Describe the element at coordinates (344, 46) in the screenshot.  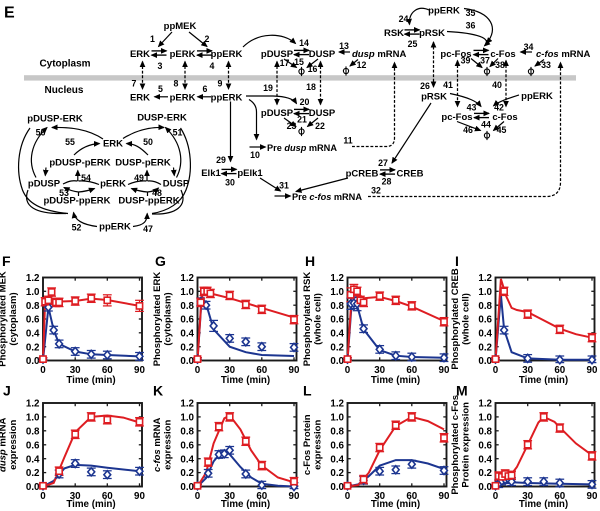
I see `svg-text: 13` at that location.